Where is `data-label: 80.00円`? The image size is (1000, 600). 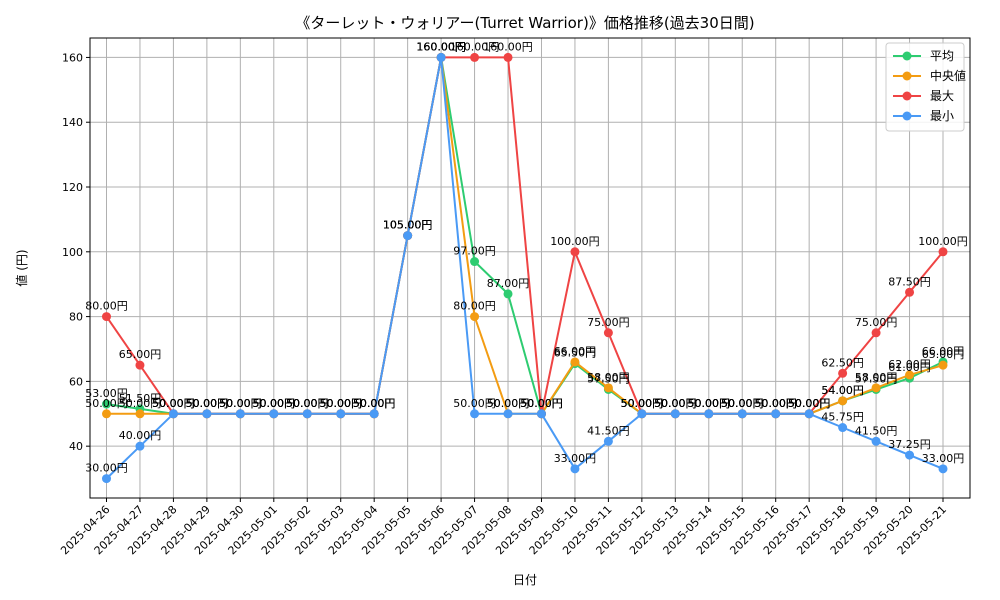
data-label: 80.00円 is located at coordinates (106, 306).